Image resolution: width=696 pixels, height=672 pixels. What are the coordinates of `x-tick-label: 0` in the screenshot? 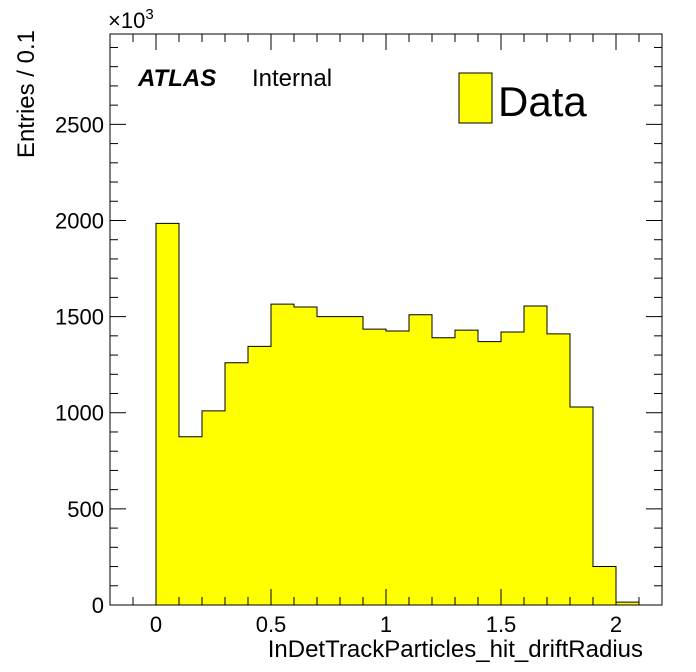 It's located at (156, 624).